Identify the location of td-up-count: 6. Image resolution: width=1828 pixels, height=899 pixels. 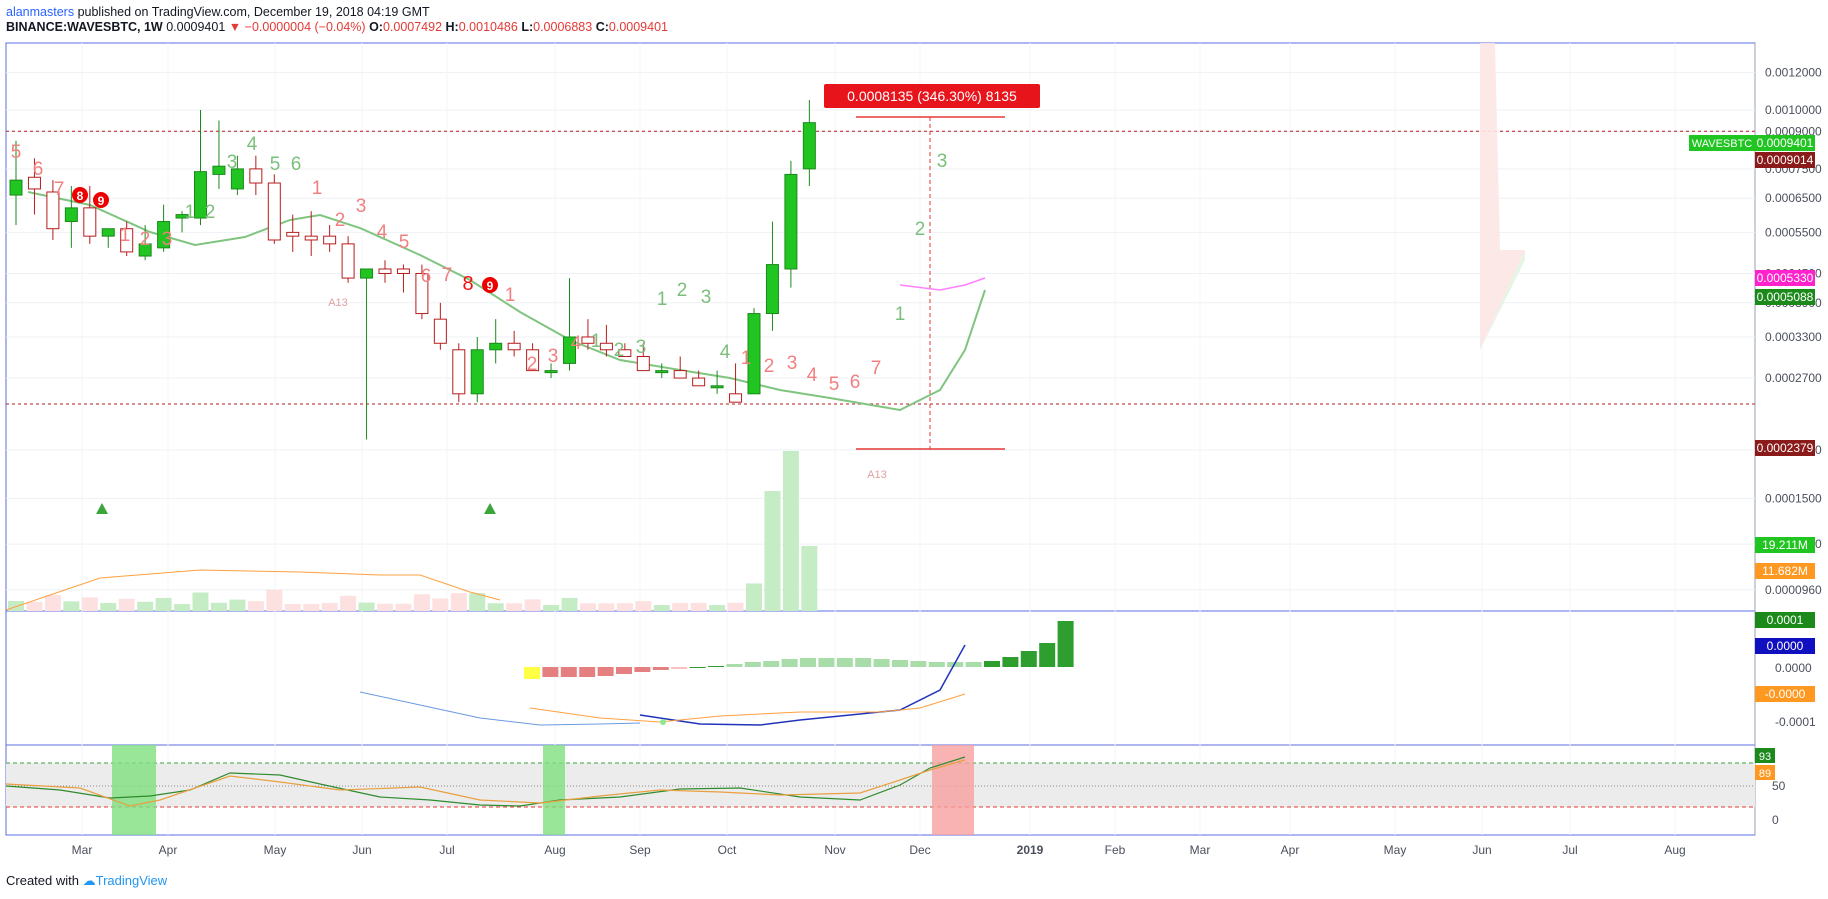
(296, 164).